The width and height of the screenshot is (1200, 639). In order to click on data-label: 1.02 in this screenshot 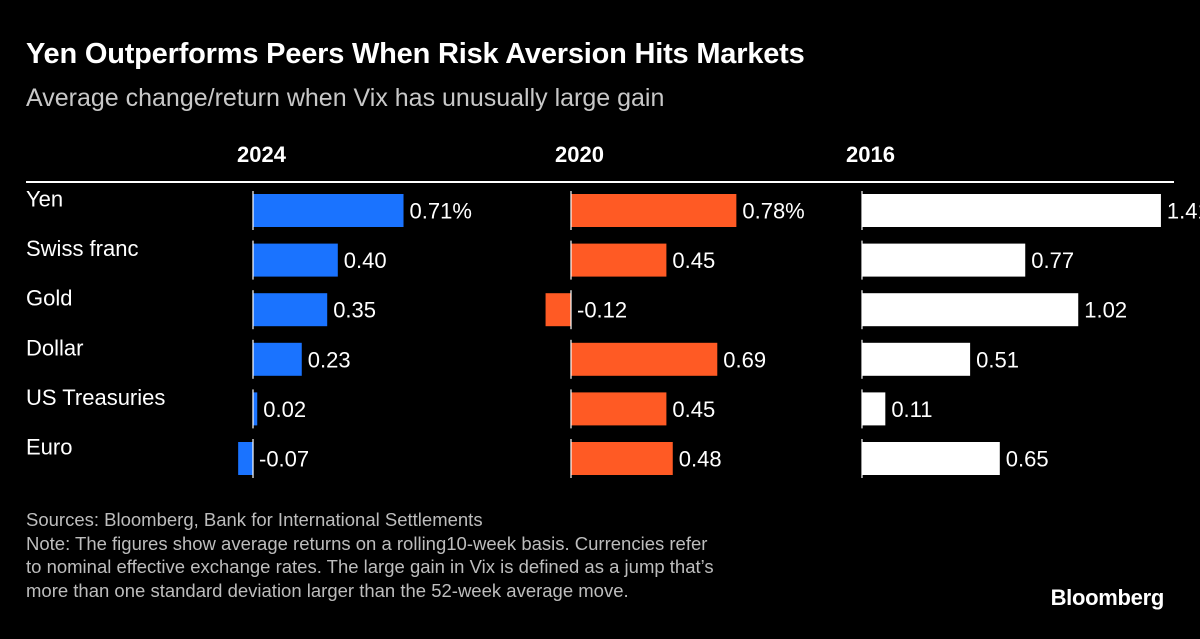, I will do `click(1105, 310)`.